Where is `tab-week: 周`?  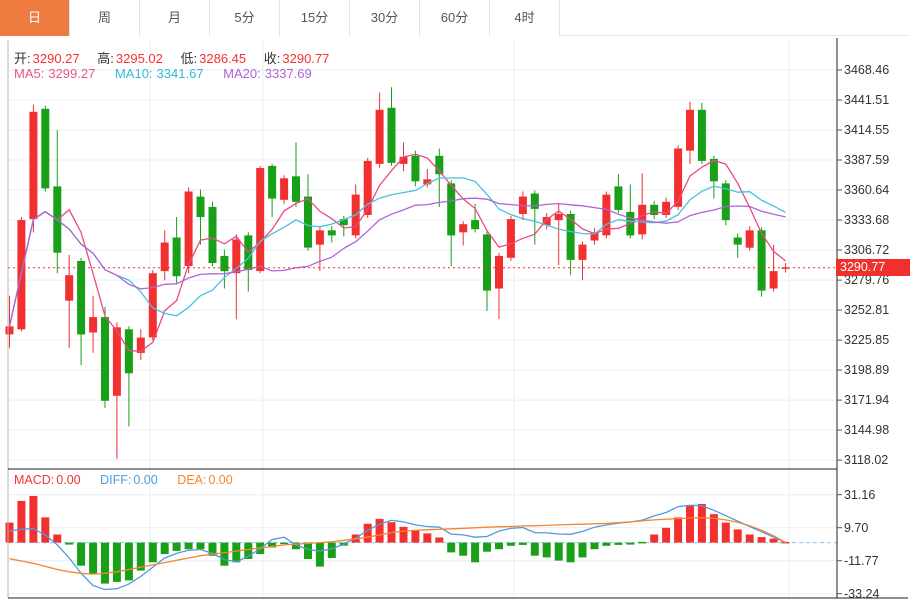
tab-week: 周 is located at coordinates (105, 18).